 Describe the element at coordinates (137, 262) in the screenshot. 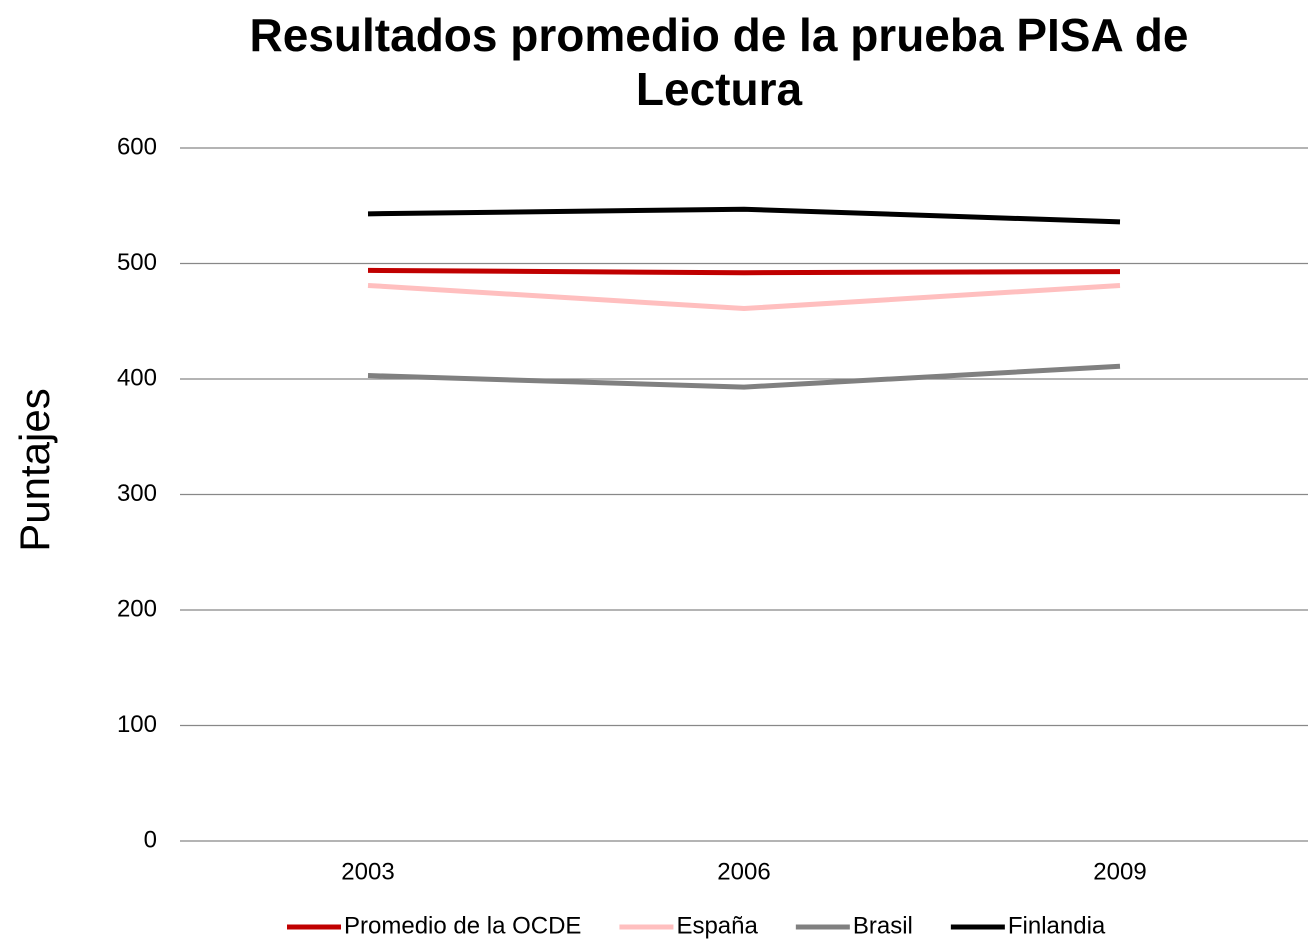

I see `y-tick-label: 500` at that location.